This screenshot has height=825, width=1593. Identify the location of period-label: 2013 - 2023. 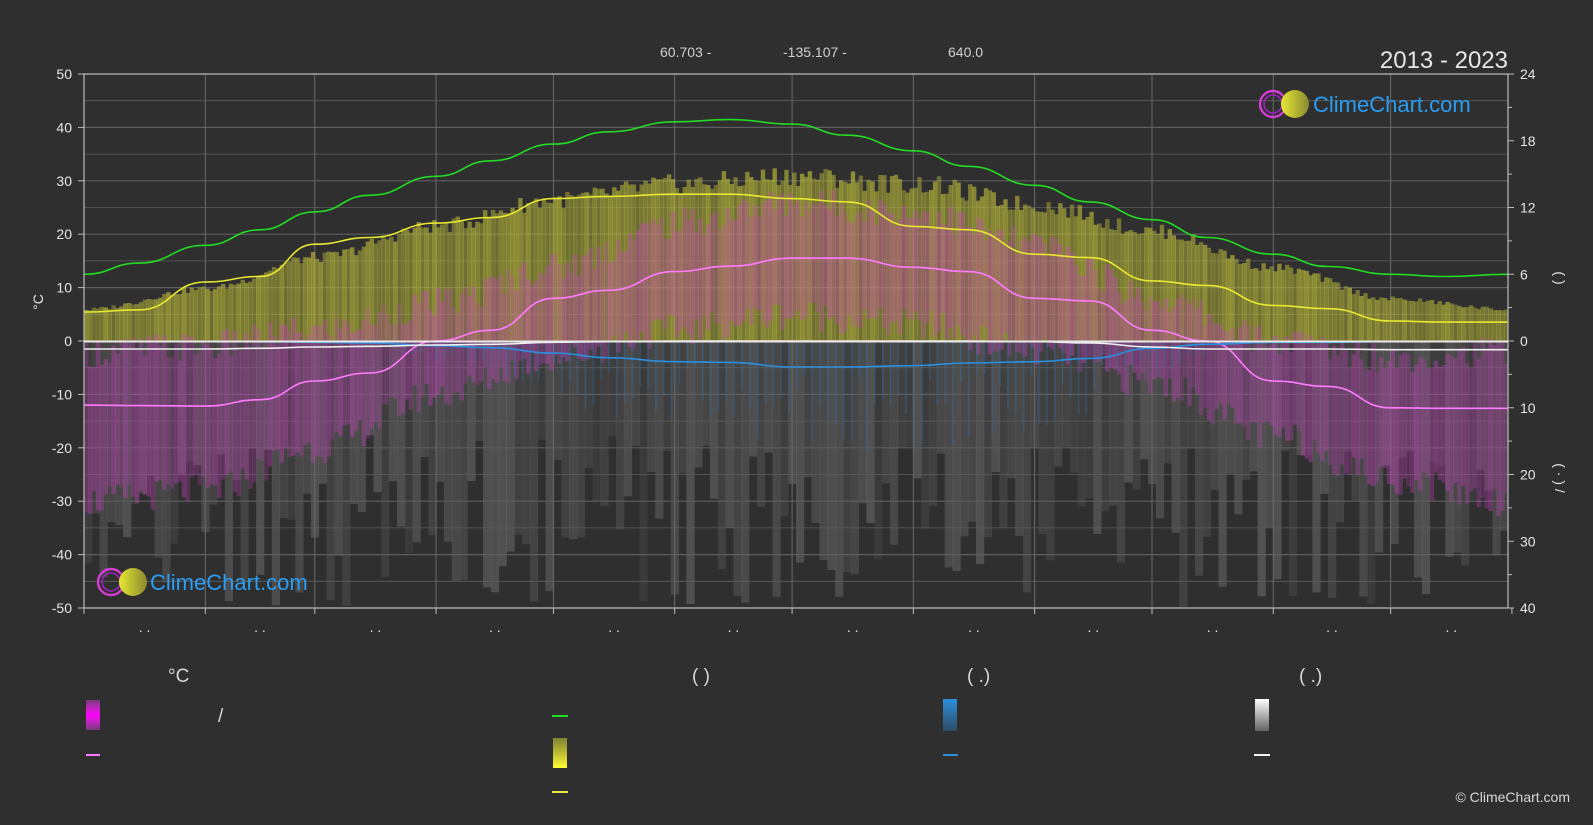
(1444, 60).